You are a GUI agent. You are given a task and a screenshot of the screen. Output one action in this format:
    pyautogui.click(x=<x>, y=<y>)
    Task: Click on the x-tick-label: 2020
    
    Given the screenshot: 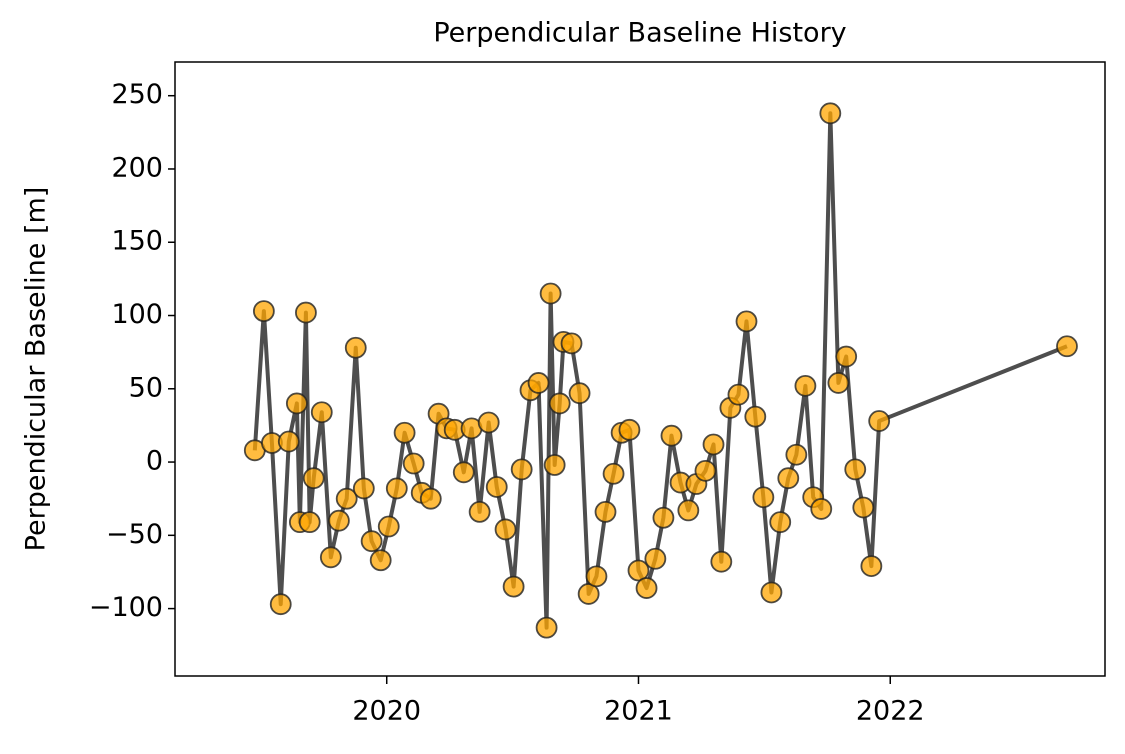 What is the action you would take?
    pyautogui.click(x=386, y=711)
    